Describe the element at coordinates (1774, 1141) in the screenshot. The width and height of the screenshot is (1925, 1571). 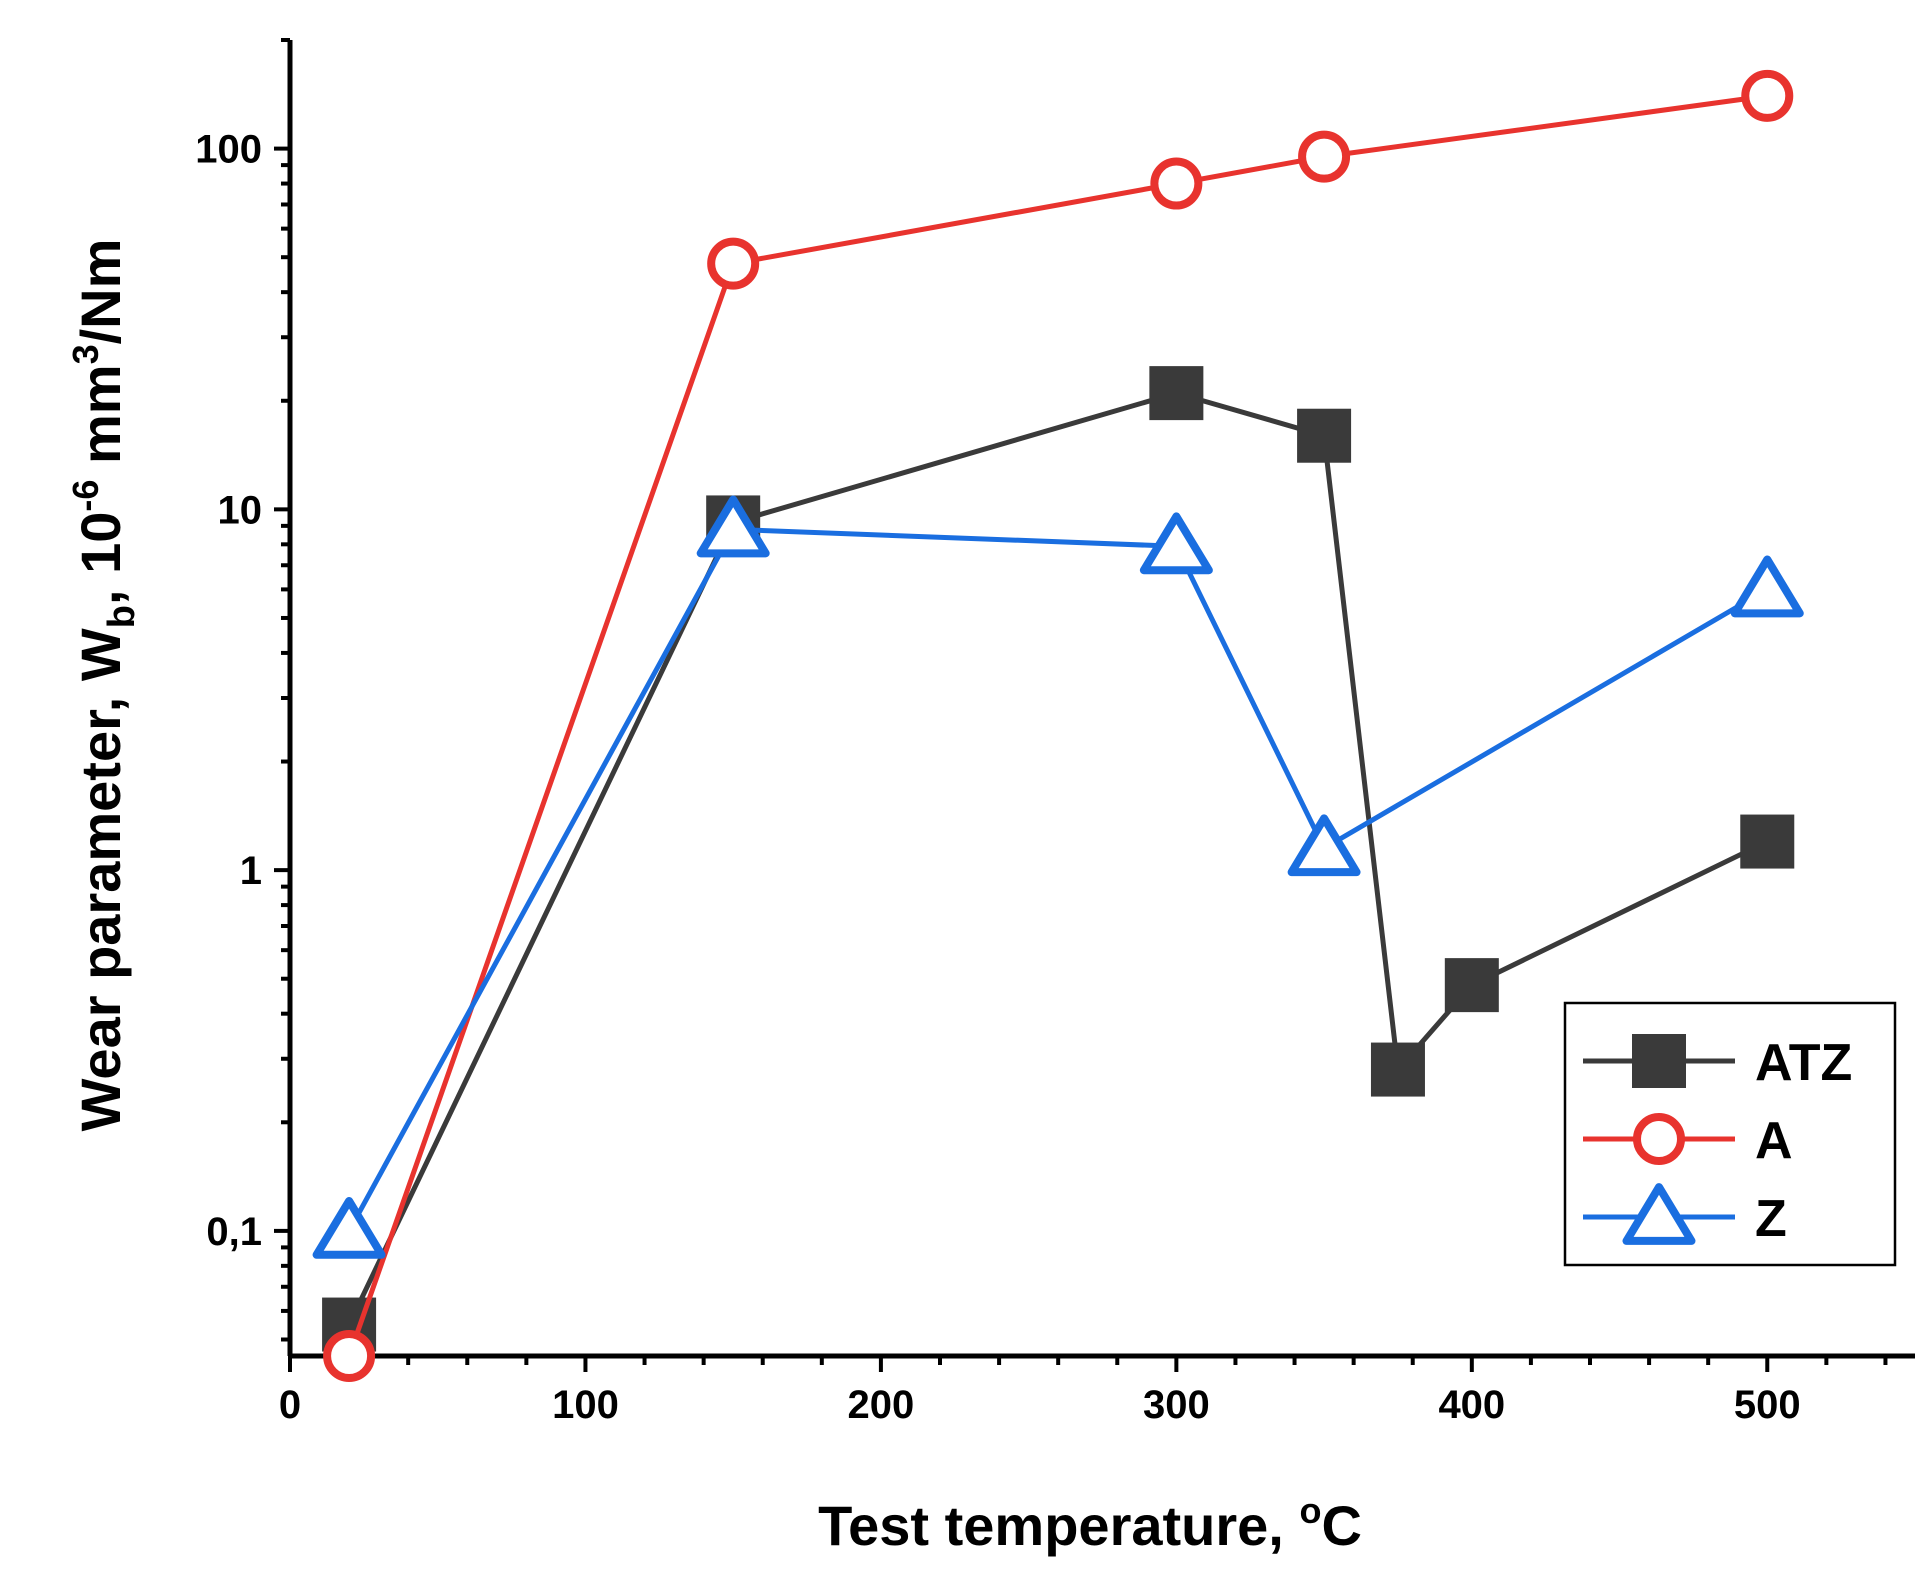
I see `legend-label: A` at that location.